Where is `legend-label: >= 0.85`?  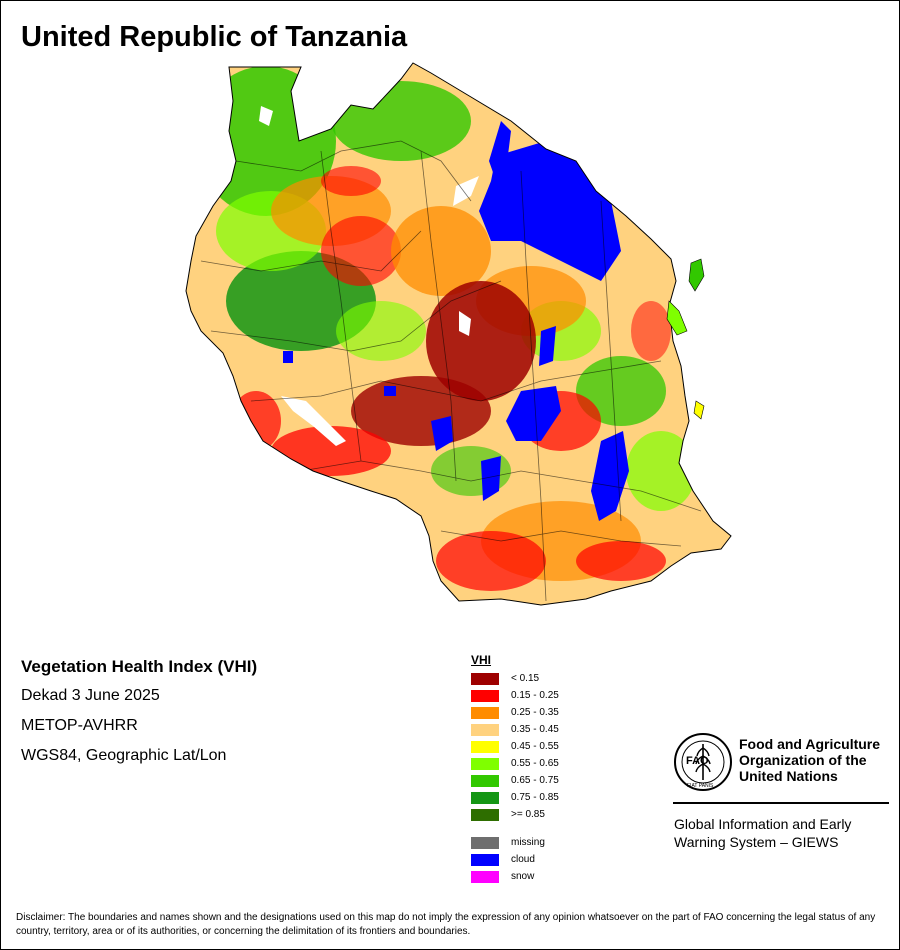 legend-label: >= 0.85 is located at coordinates (528, 815).